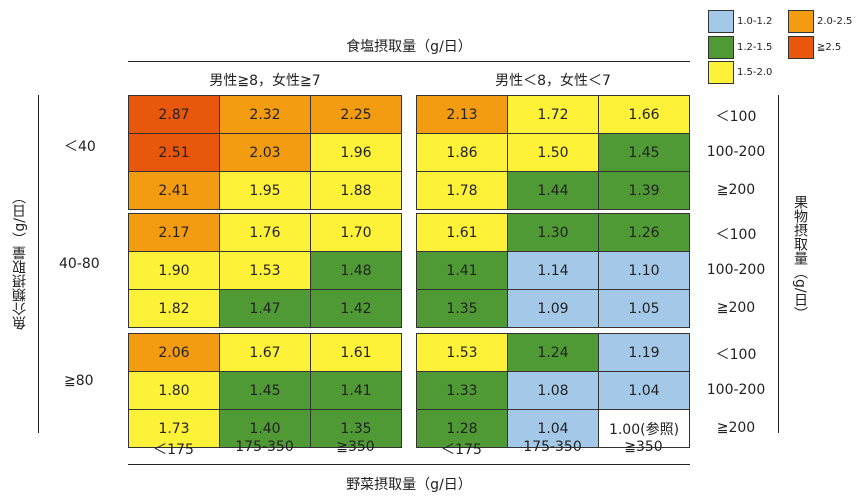 The width and height of the screenshot is (864, 502). I want to click on heatmap-cell: 1.05, so click(644, 308).